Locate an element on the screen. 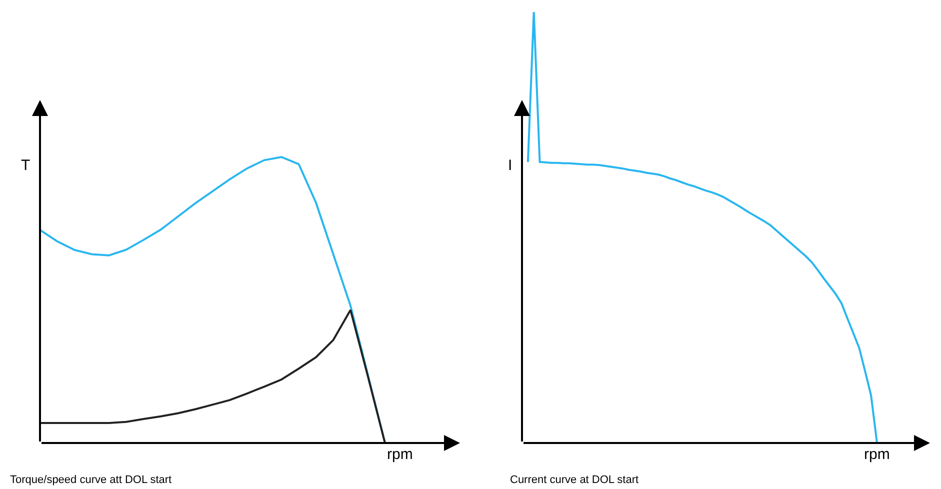 The image size is (941, 489). text: Current curve at DOL start is located at coordinates (574, 480).